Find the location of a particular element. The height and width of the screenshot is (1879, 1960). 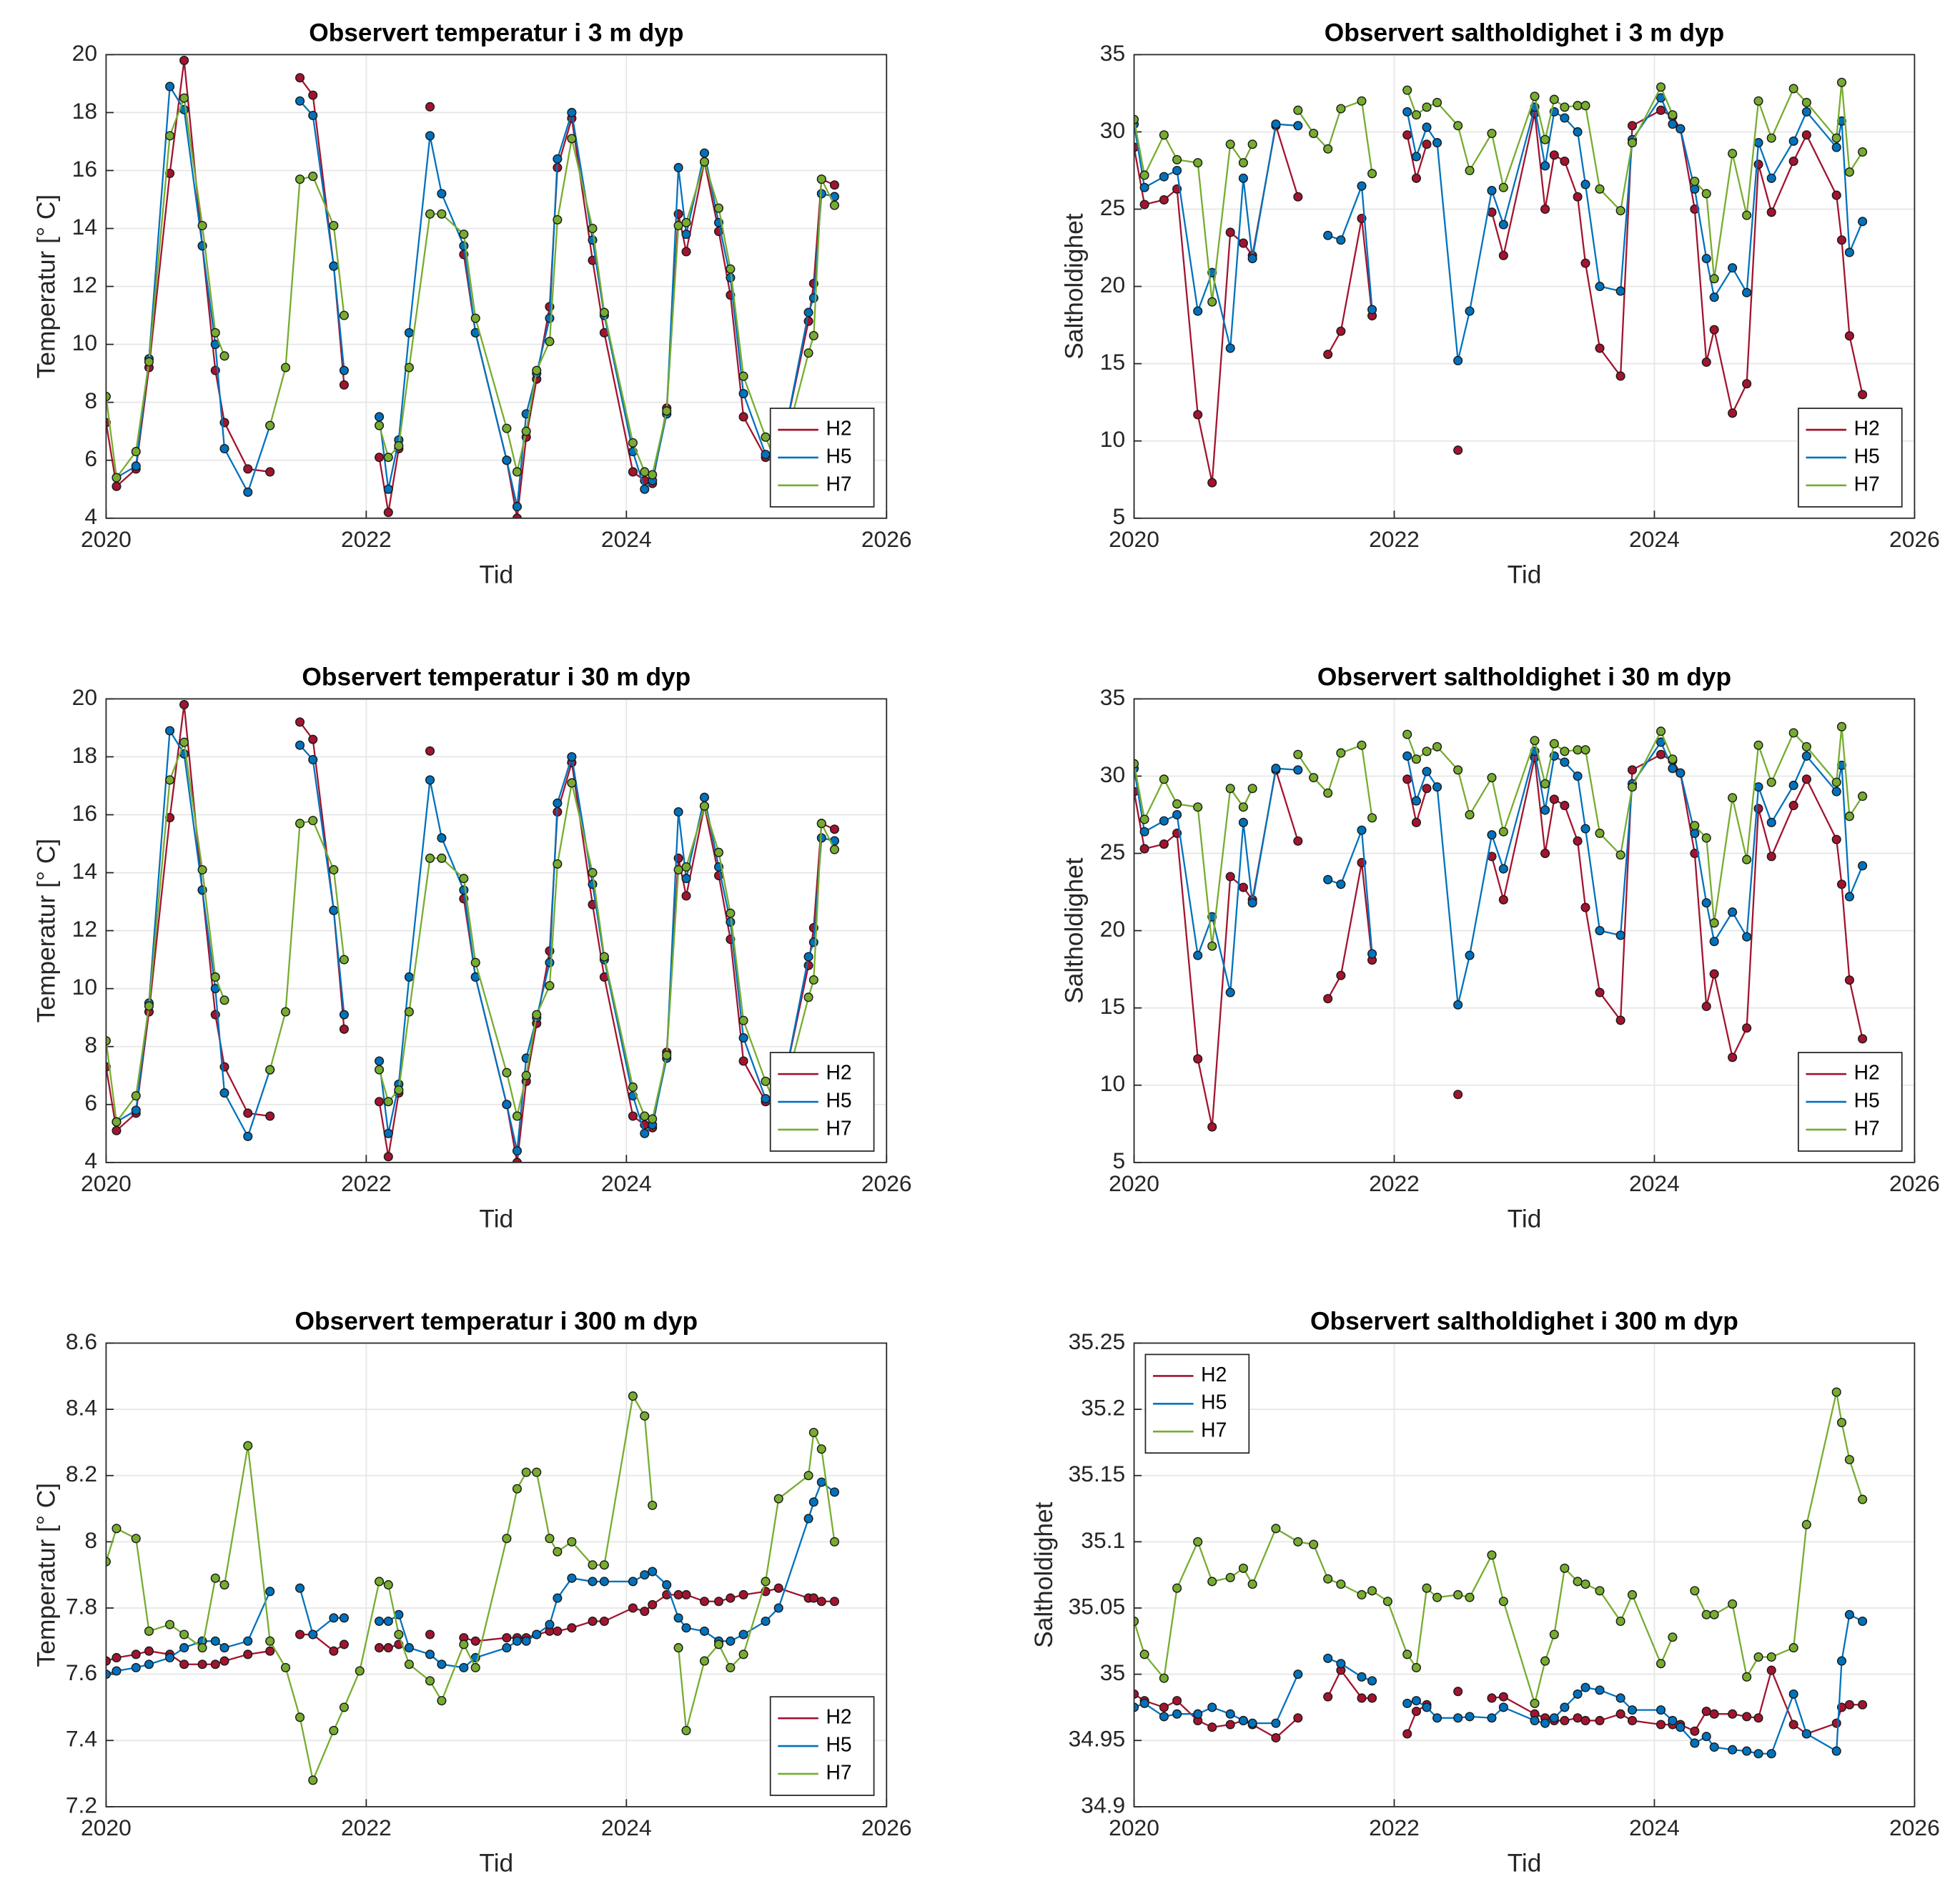

plot-data is located at coordinates (473, 1588).